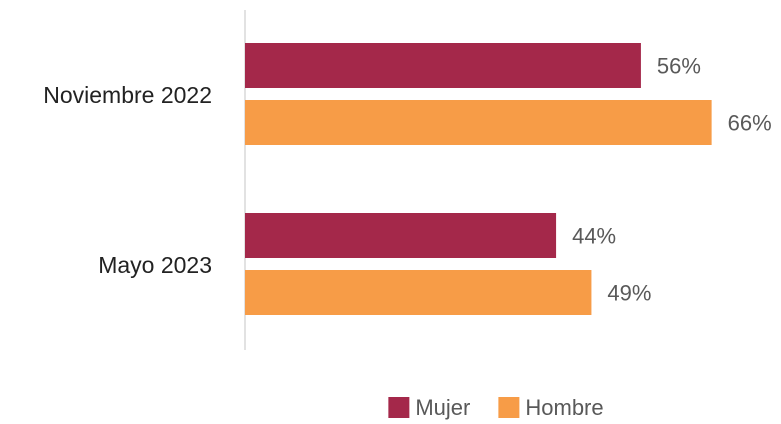 The width and height of the screenshot is (781, 424). What do you see at coordinates (629, 292) in the screenshot?
I see `value-label: 49%` at bounding box center [629, 292].